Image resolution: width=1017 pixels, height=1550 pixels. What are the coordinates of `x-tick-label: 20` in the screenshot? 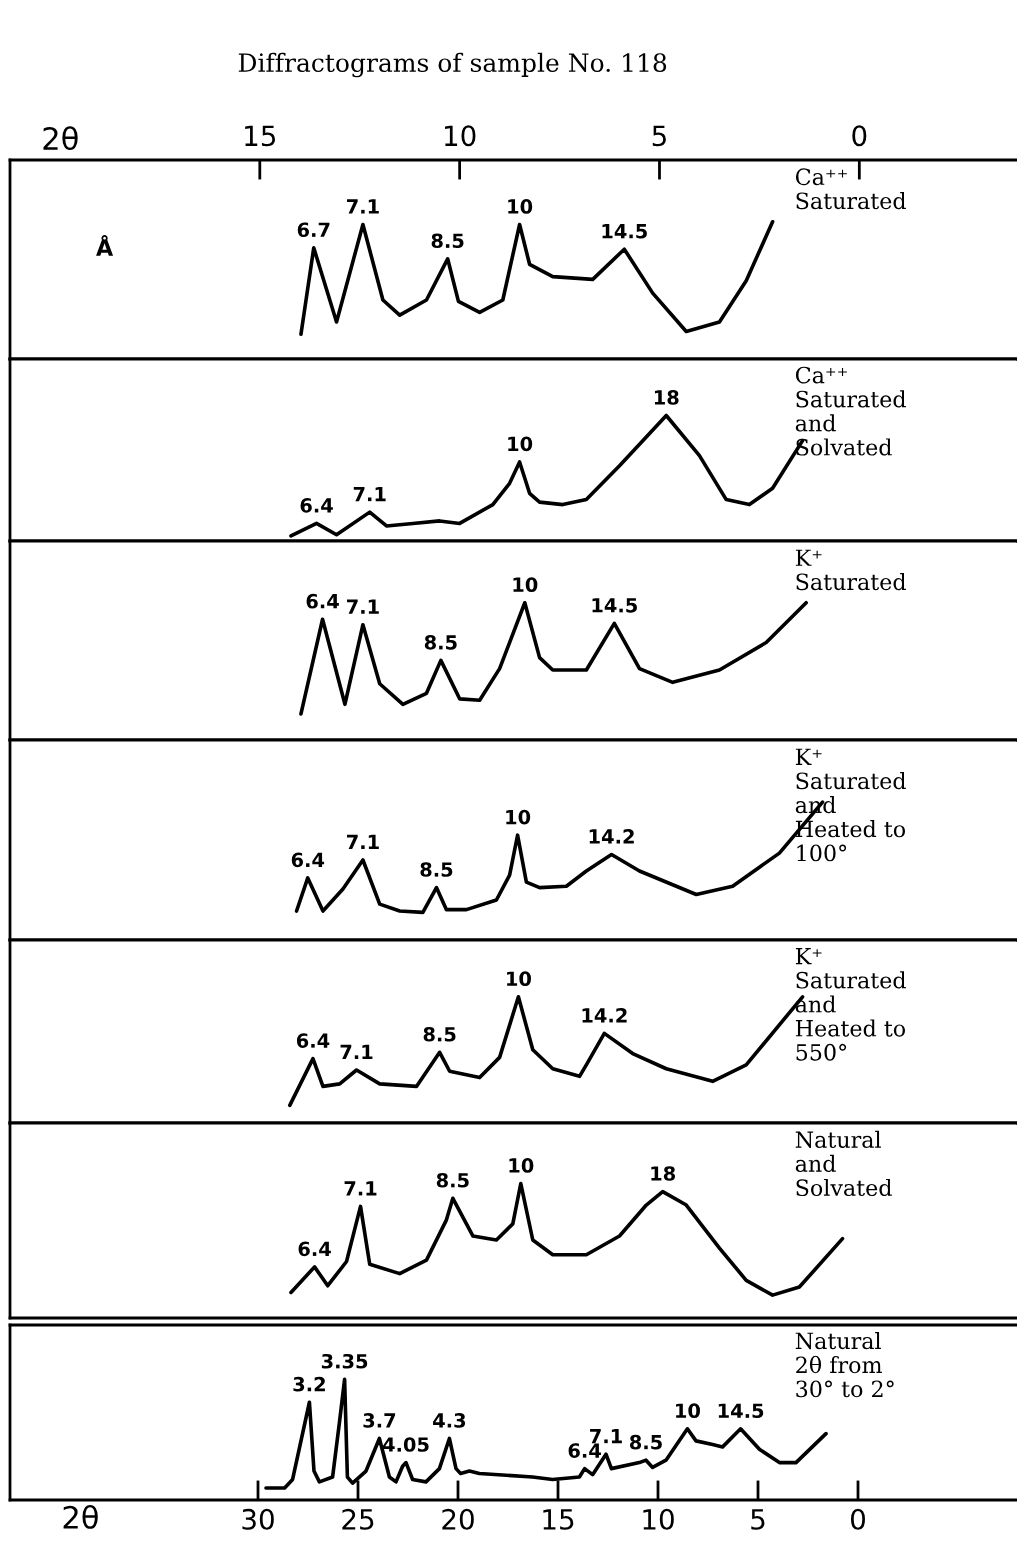 It's located at (458, 1519).